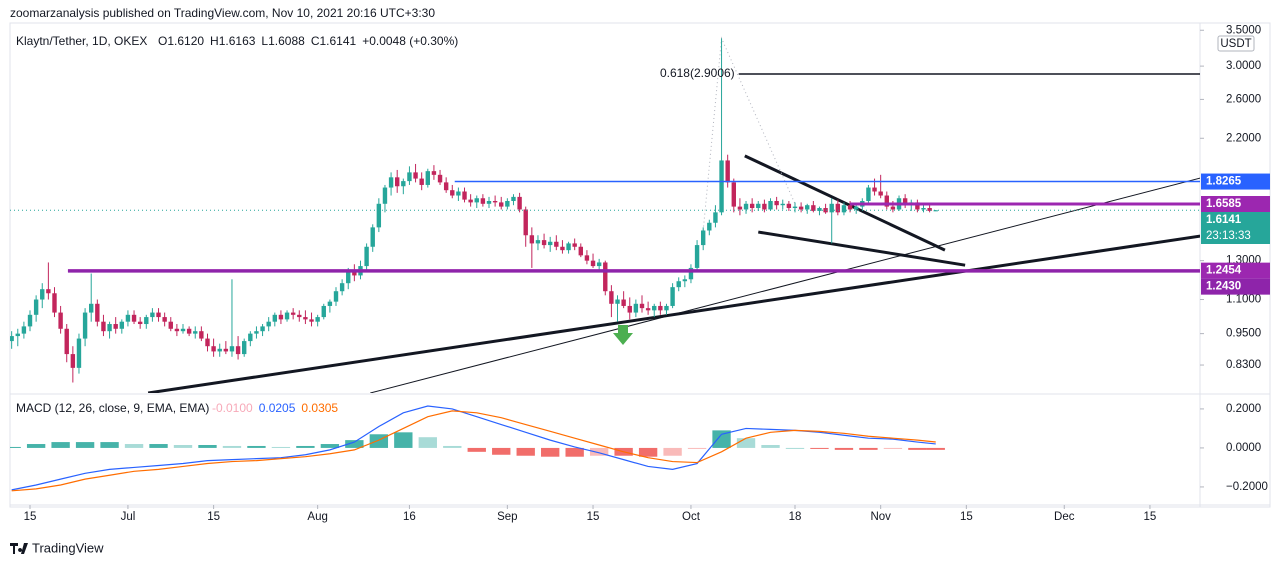 The width and height of the screenshot is (1280, 566). I want to click on legend-value: 1.6141, so click(337, 41).